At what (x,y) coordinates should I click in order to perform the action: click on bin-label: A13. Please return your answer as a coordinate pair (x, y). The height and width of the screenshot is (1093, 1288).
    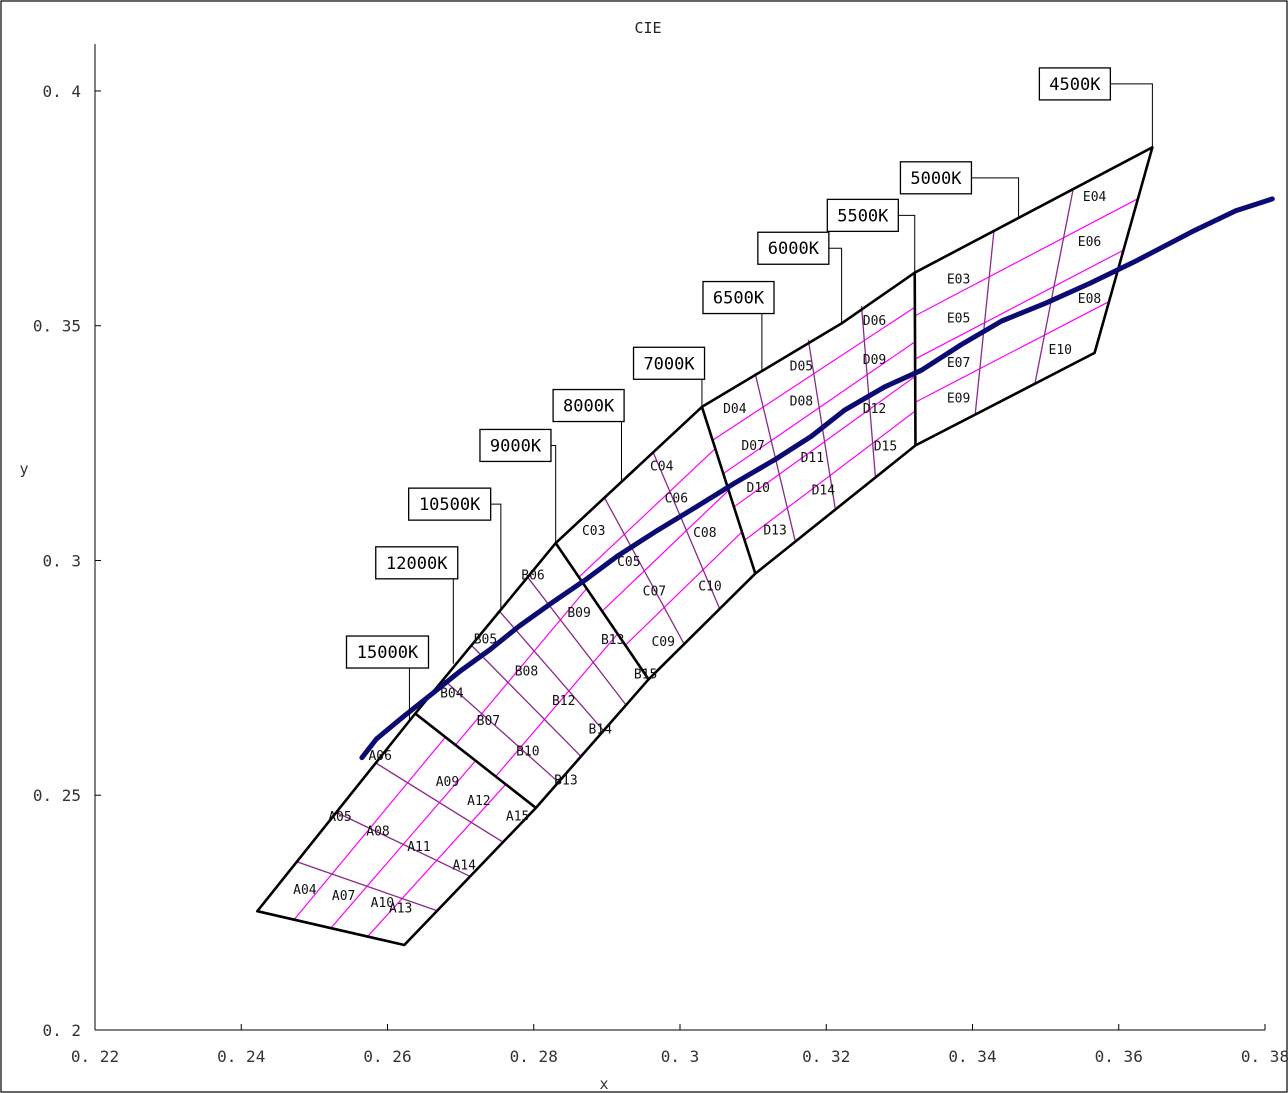
    Looking at the image, I should click on (400, 909).